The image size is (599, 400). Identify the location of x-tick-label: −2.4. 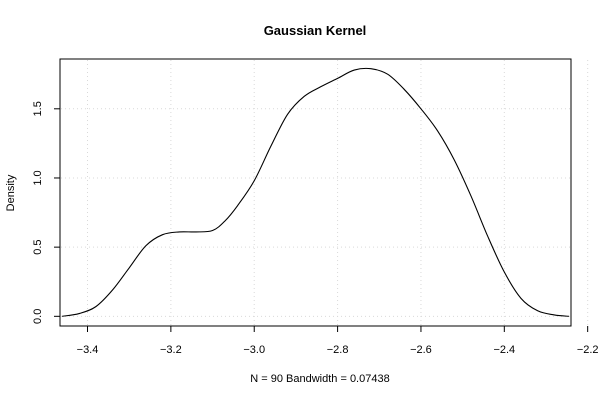
(504, 350).